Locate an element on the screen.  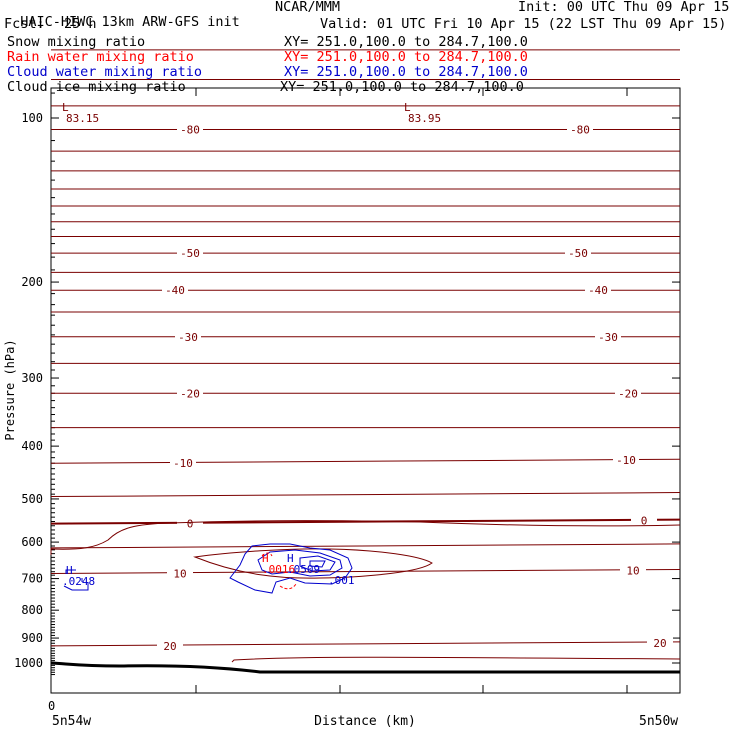
y-tick-label: 800 is located at coordinates (32, 610).